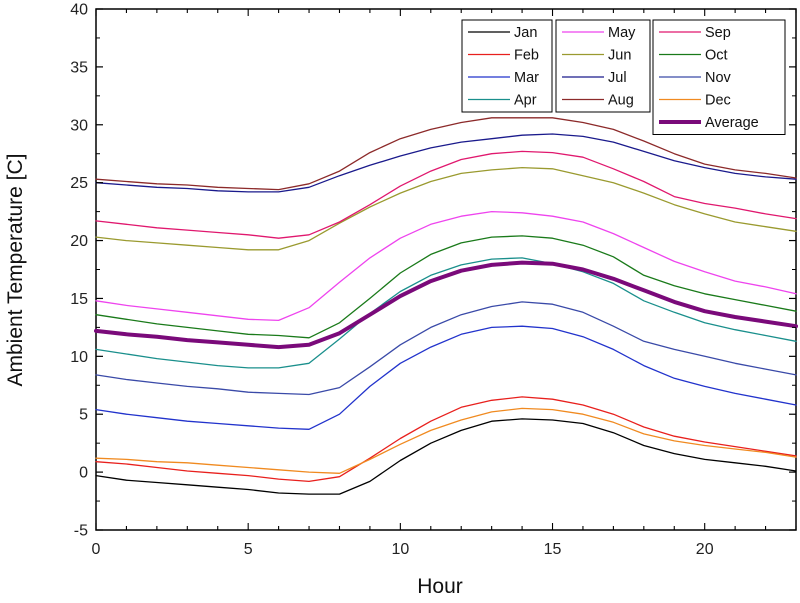 Image resolution: width=800 pixels, height=603 pixels. I want to click on y-tick-label: 25, so click(79, 183).